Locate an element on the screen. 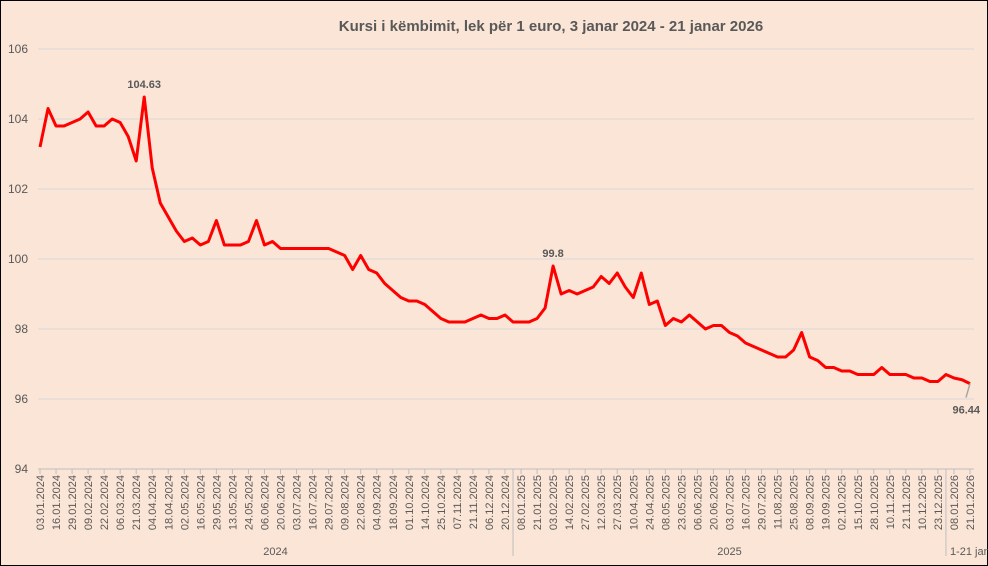 This screenshot has height=566, width=988. data-label: 99.8 is located at coordinates (552, 254).